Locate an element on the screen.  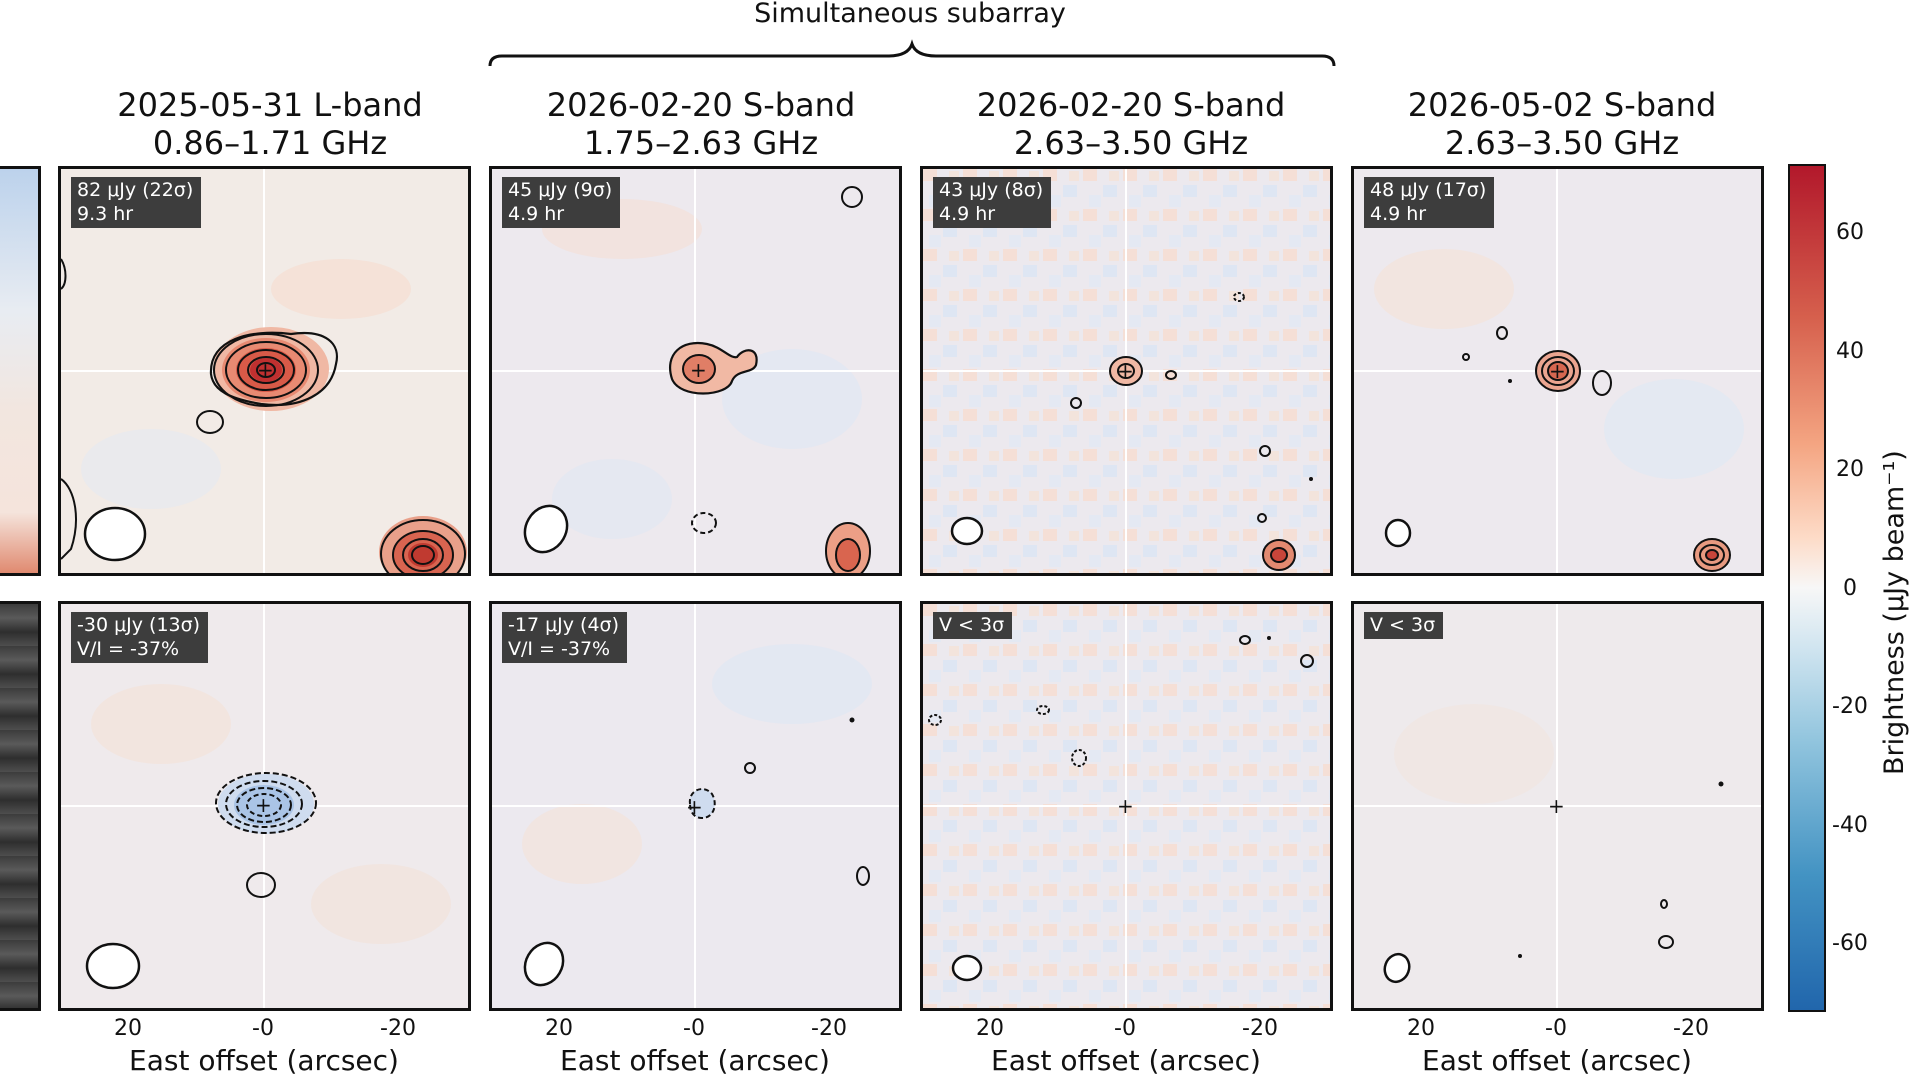
colorbar-tick: -60 is located at coordinates (1850, 943).